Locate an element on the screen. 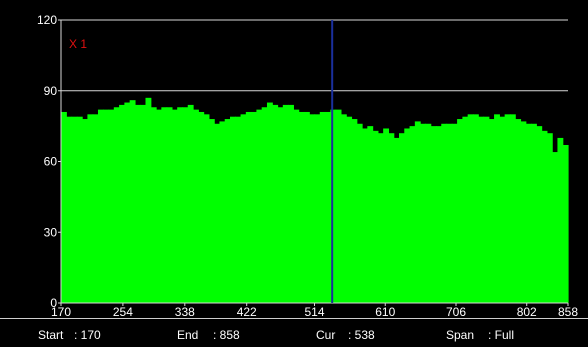 This screenshot has width=588, height=347. x-tick-label: 514 is located at coordinates (314, 311).